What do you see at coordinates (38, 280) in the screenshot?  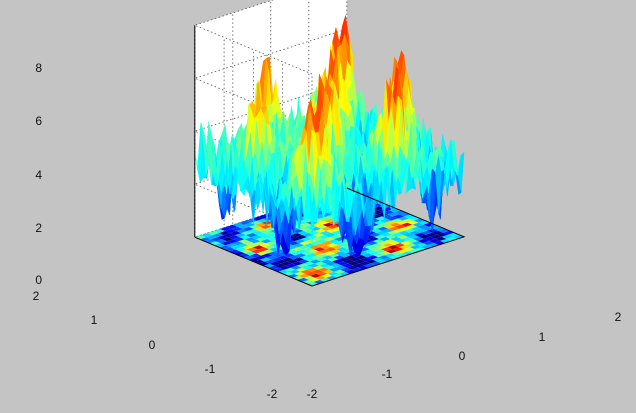 I see `z-tick-label: 0` at bounding box center [38, 280].